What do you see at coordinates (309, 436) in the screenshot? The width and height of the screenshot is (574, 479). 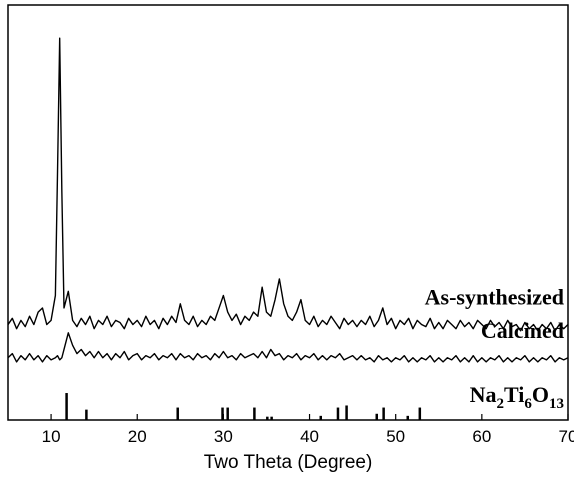 I see `x-tick-label: 40` at bounding box center [309, 436].